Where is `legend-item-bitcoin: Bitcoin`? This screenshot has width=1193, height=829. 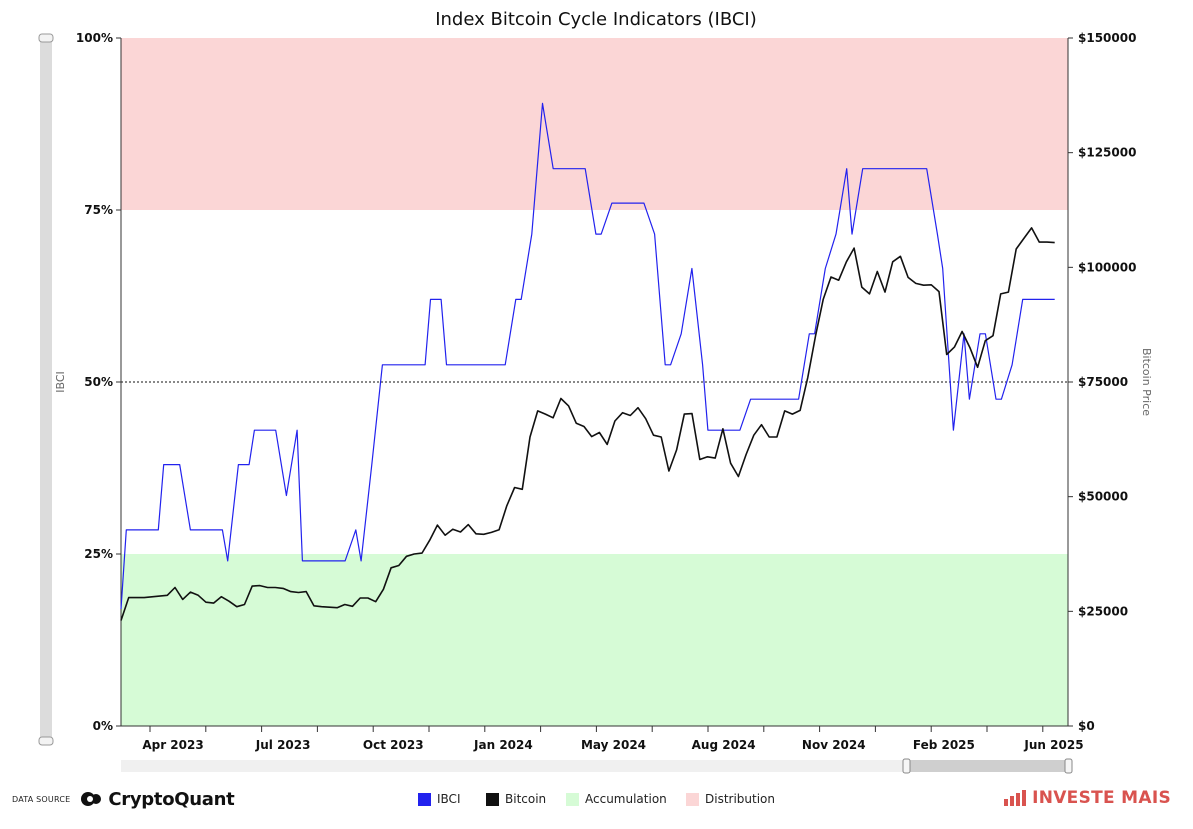 legend-item-bitcoin: Bitcoin is located at coordinates (516, 799).